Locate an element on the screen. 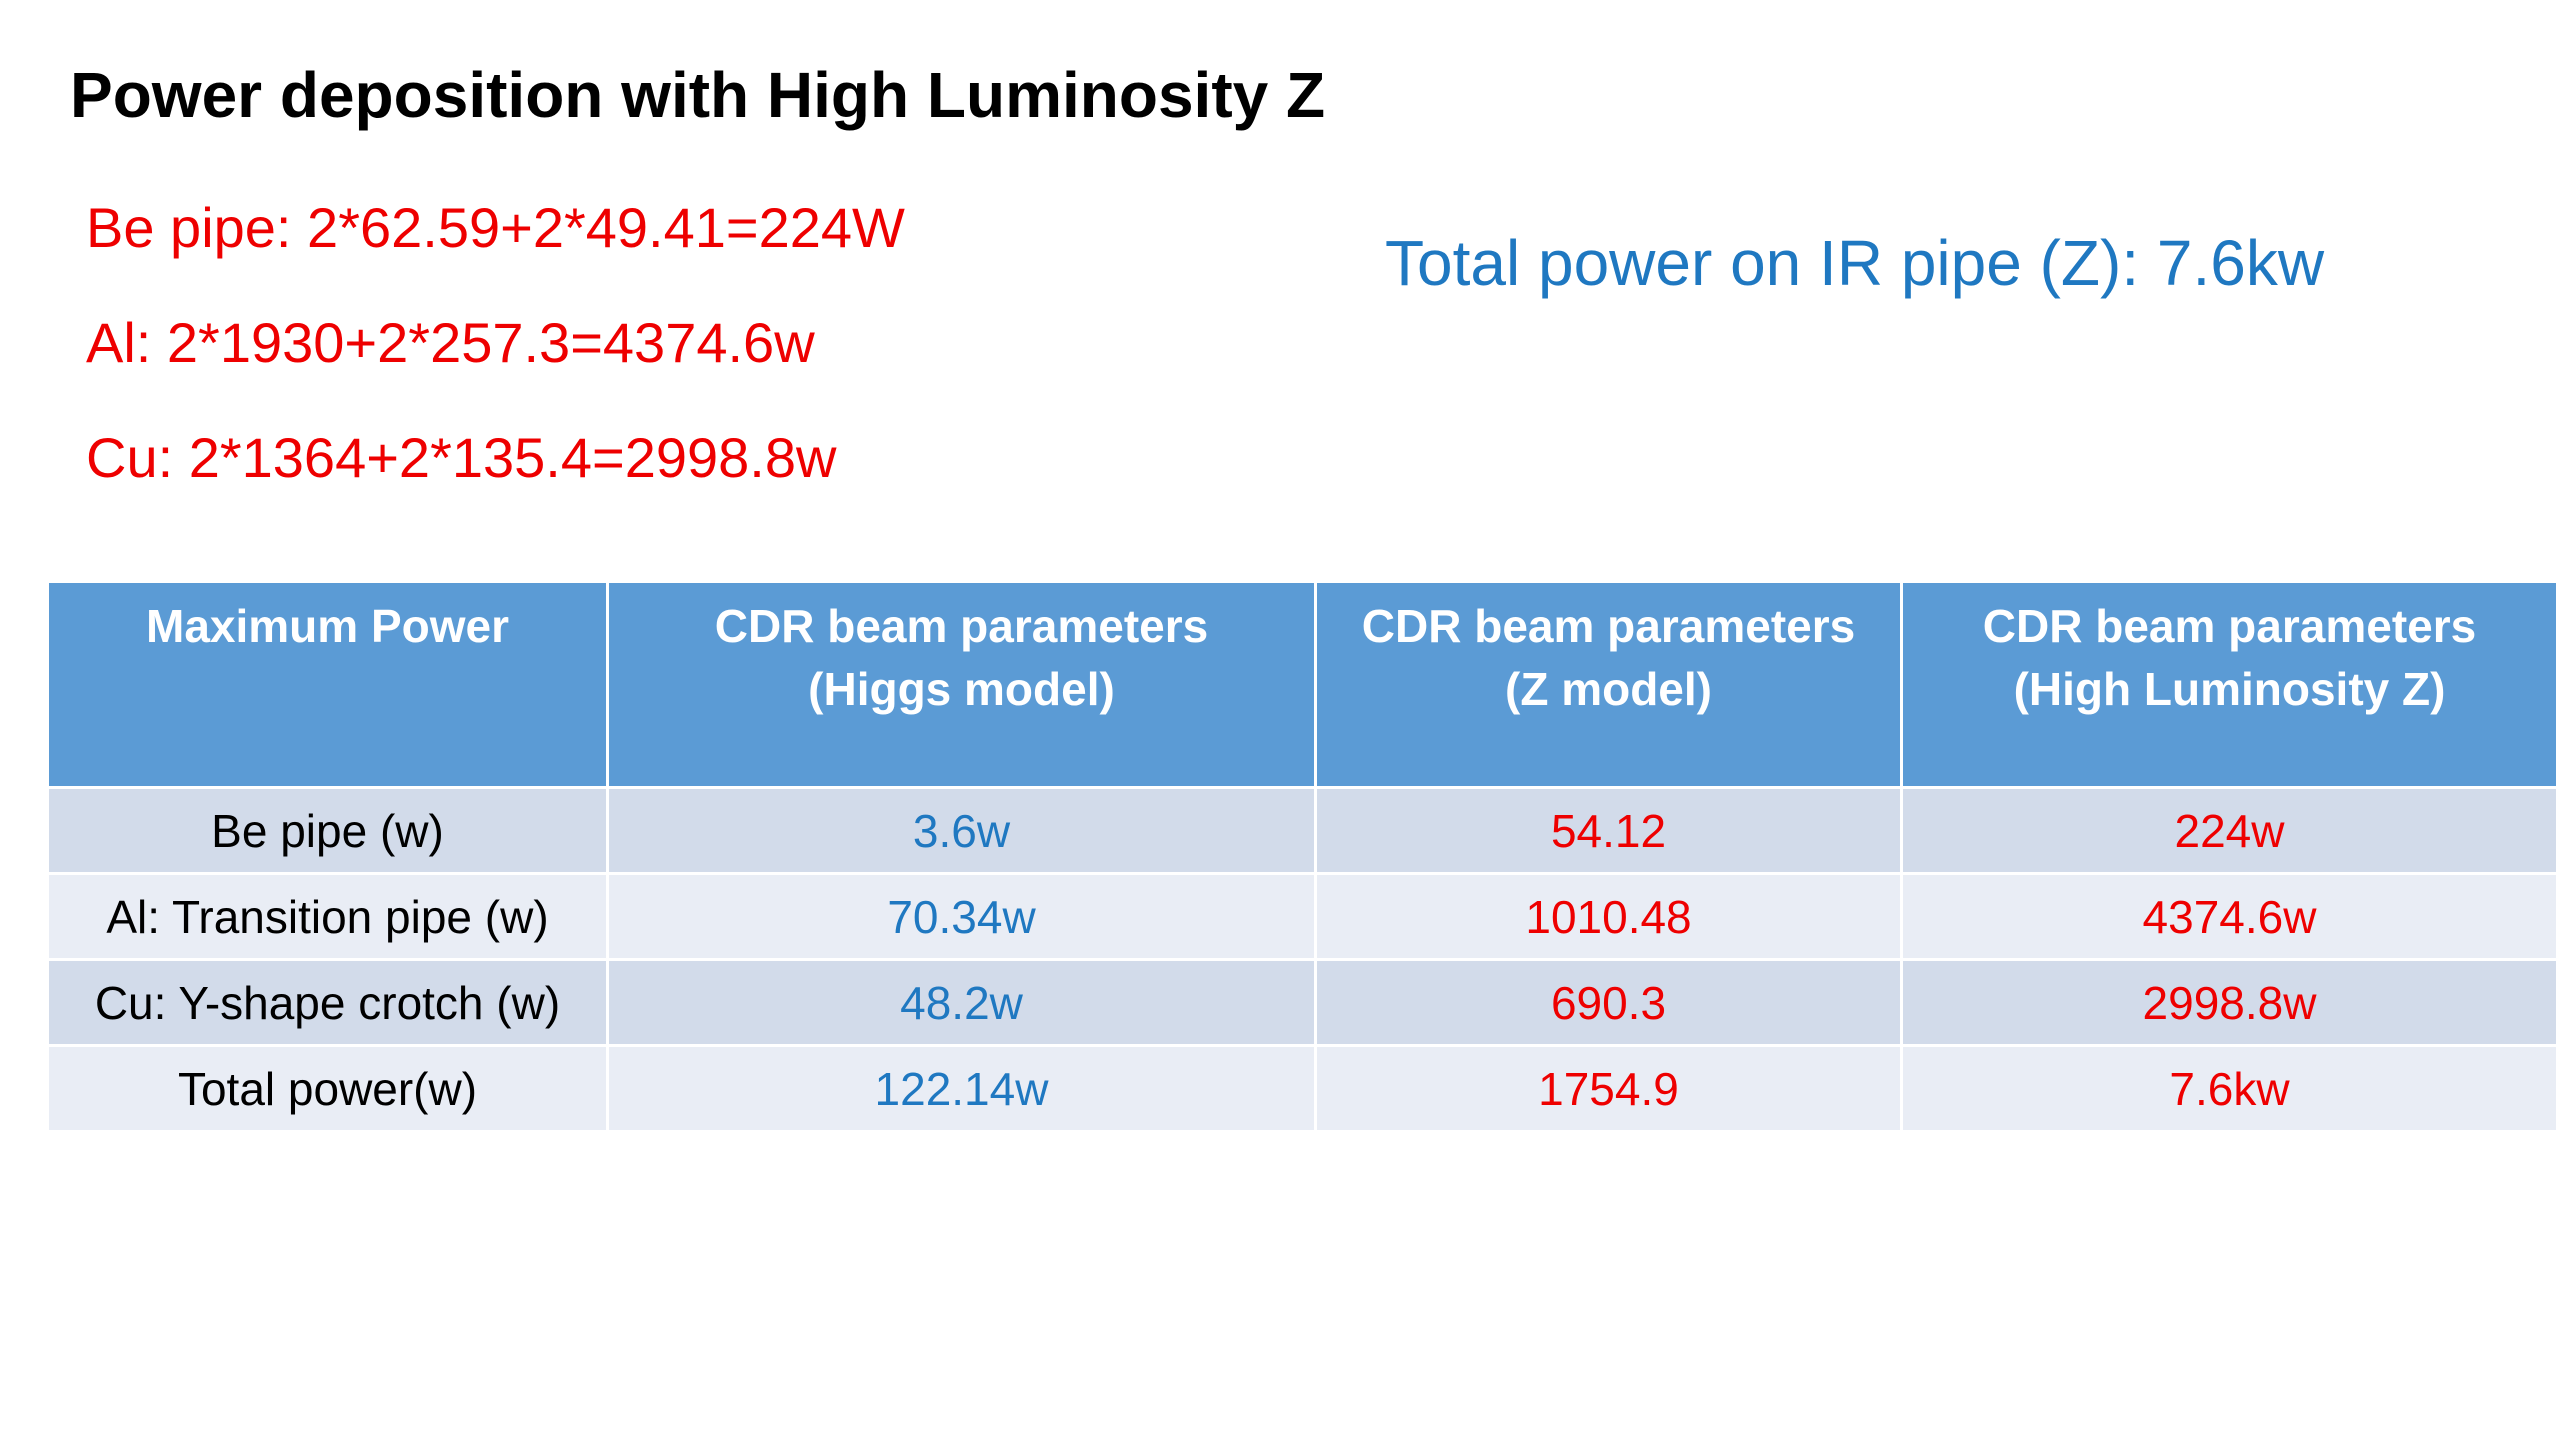 This screenshot has width=2560, height=1440. header-higgs-model: CDR beam parameters (Higgs model) is located at coordinates (961, 684).